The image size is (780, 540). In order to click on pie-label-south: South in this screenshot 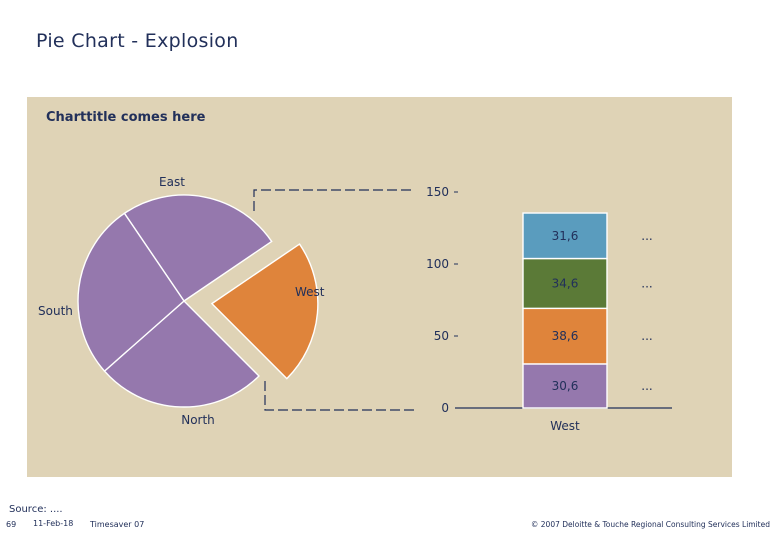, I will do `click(55, 311)`.